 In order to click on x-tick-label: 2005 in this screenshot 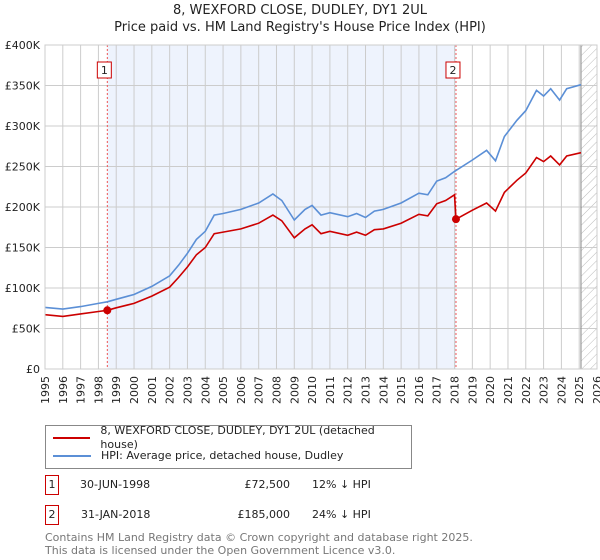, I will do `click(223, 390)`.